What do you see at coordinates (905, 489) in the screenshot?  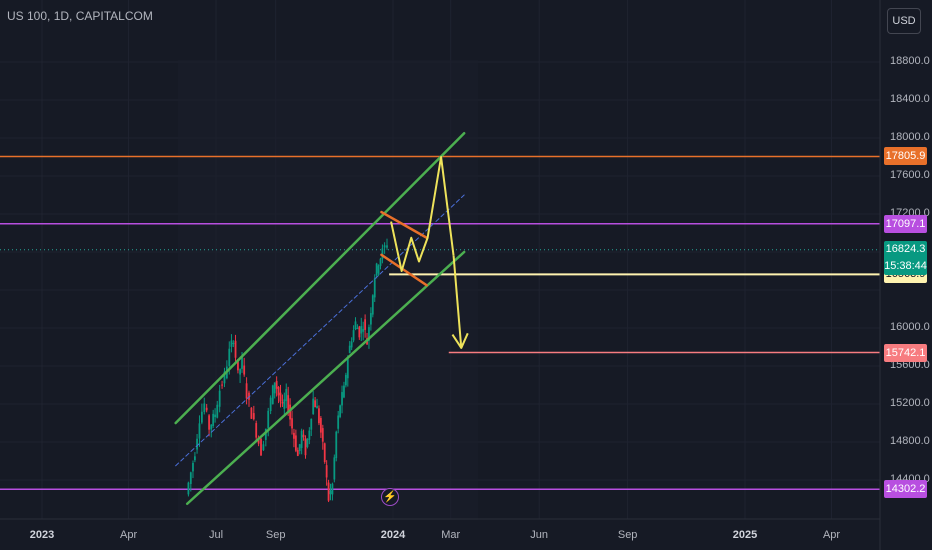 I see `price-level-badge: 14302.2` at bounding box center [905, 489].